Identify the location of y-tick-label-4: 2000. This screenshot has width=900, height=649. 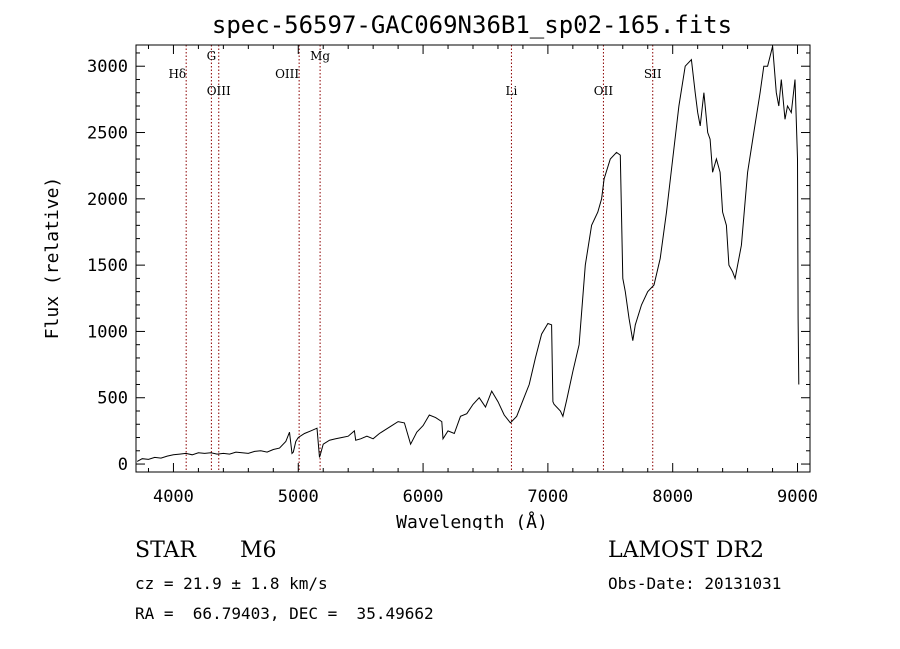
(107, 200).